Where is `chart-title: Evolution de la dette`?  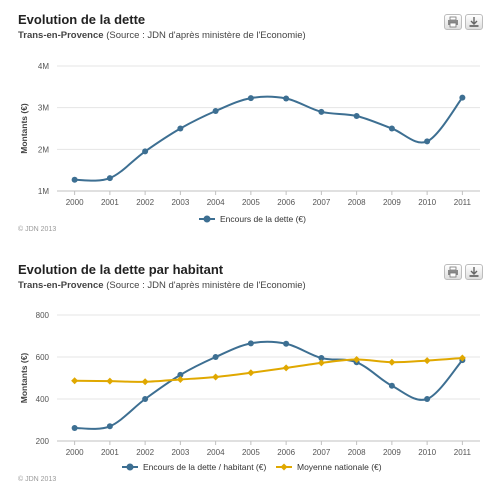
chart-title: Evolution de la dette is located at coordinates (82, 19).